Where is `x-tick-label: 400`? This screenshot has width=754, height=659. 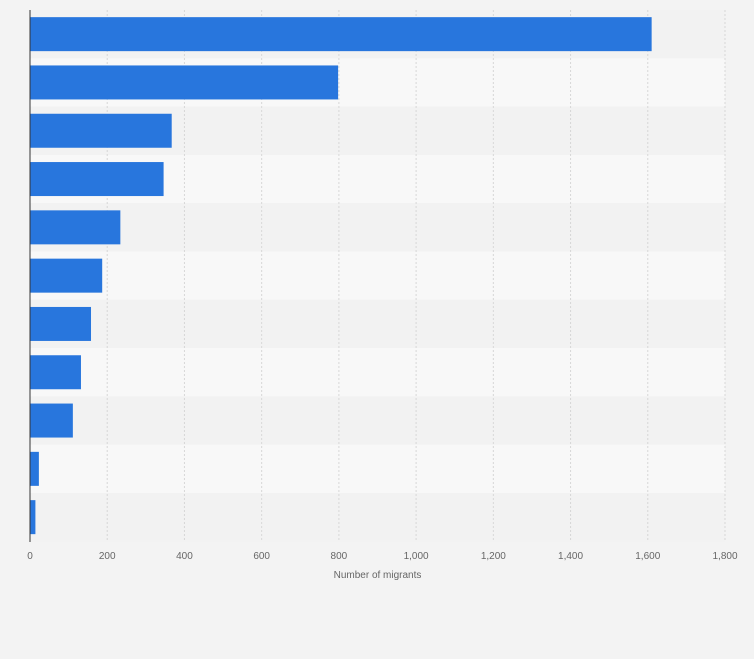 x-tick-label: 400 is located at coordinates (184, 556).